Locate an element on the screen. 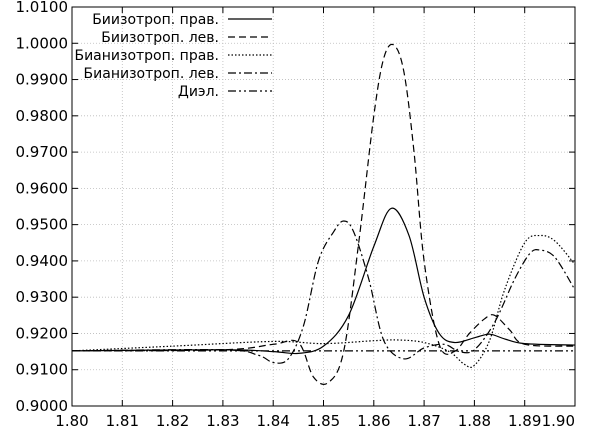 The height and width of the screenshot is (431, 589). x-tick-label: 1.85 is located at coordinates (323, 421).